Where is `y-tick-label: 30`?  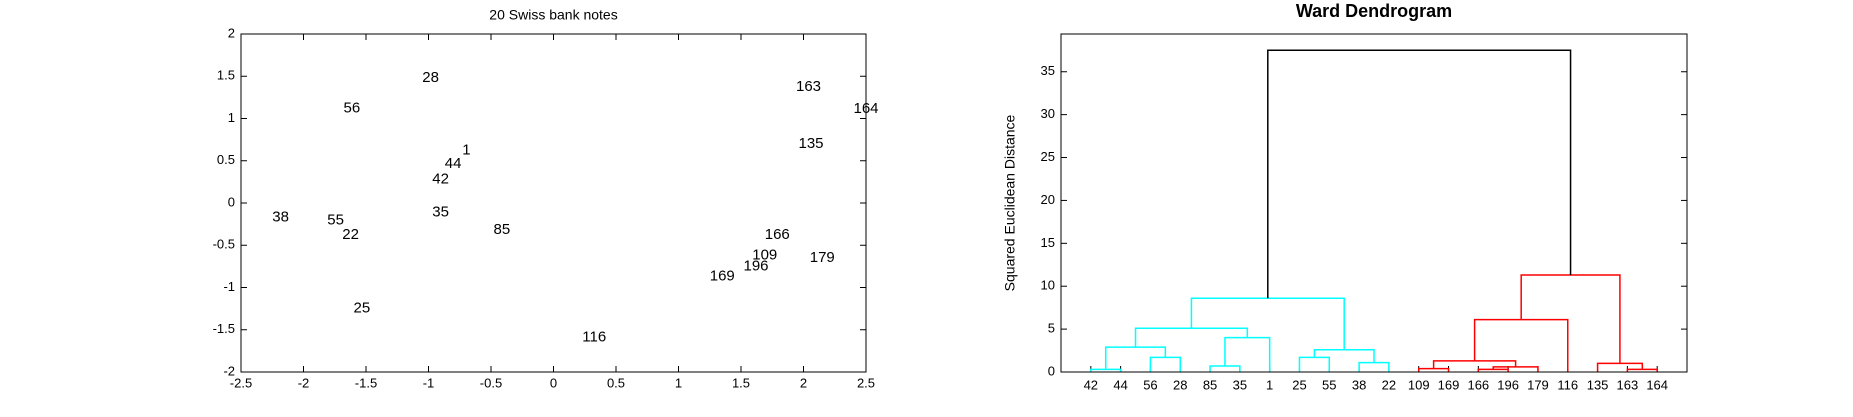 y-tick-label: 30 is located at coordinates (1048, 113).